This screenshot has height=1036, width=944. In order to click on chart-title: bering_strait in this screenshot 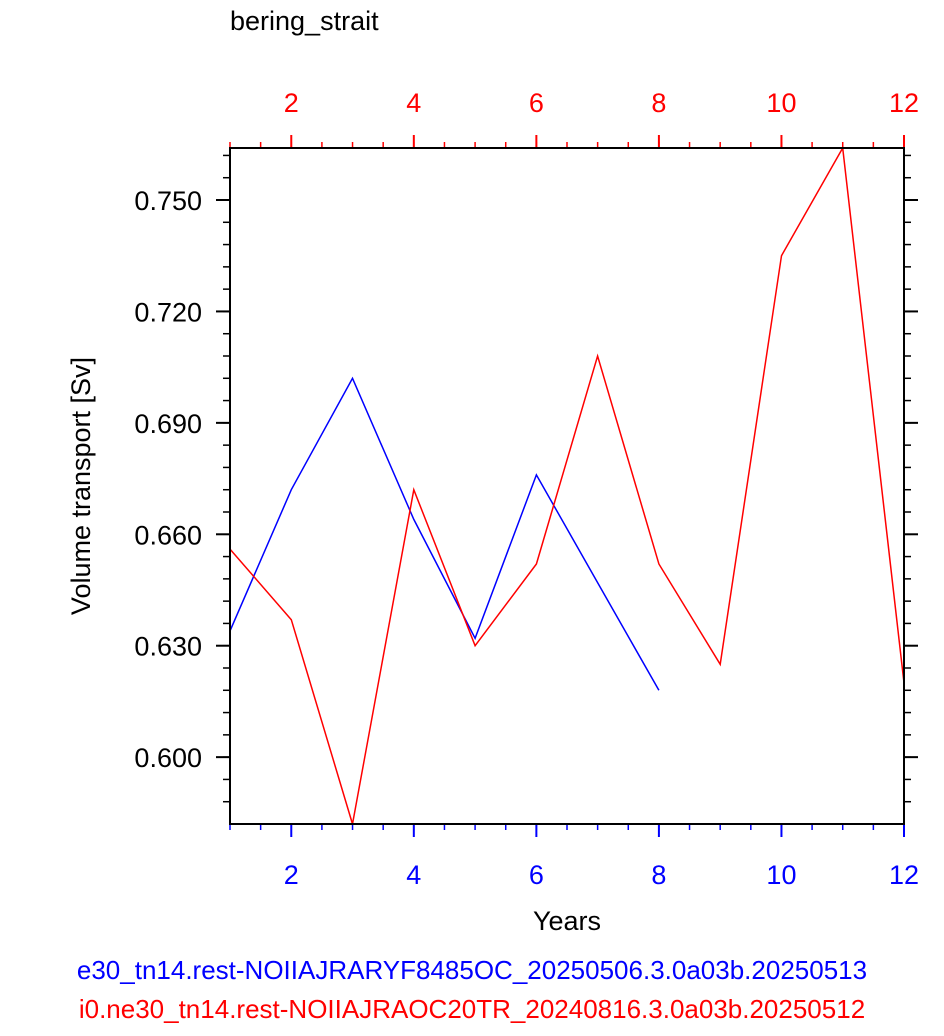, I will do `click(304, 21)`.